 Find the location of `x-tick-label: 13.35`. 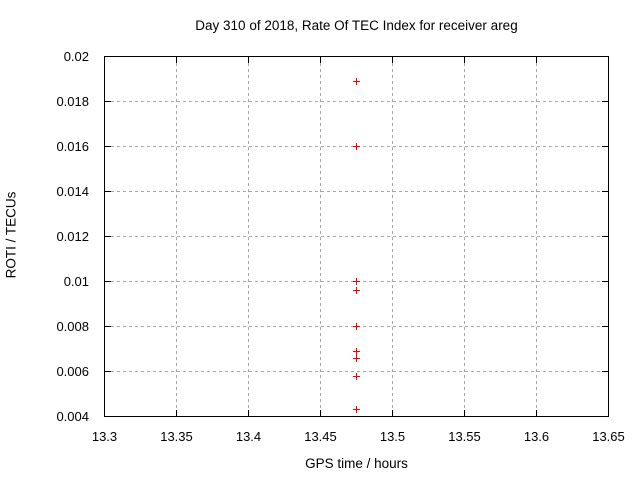

x-tick-label: 13.35 is located at coordinates (176, 436).